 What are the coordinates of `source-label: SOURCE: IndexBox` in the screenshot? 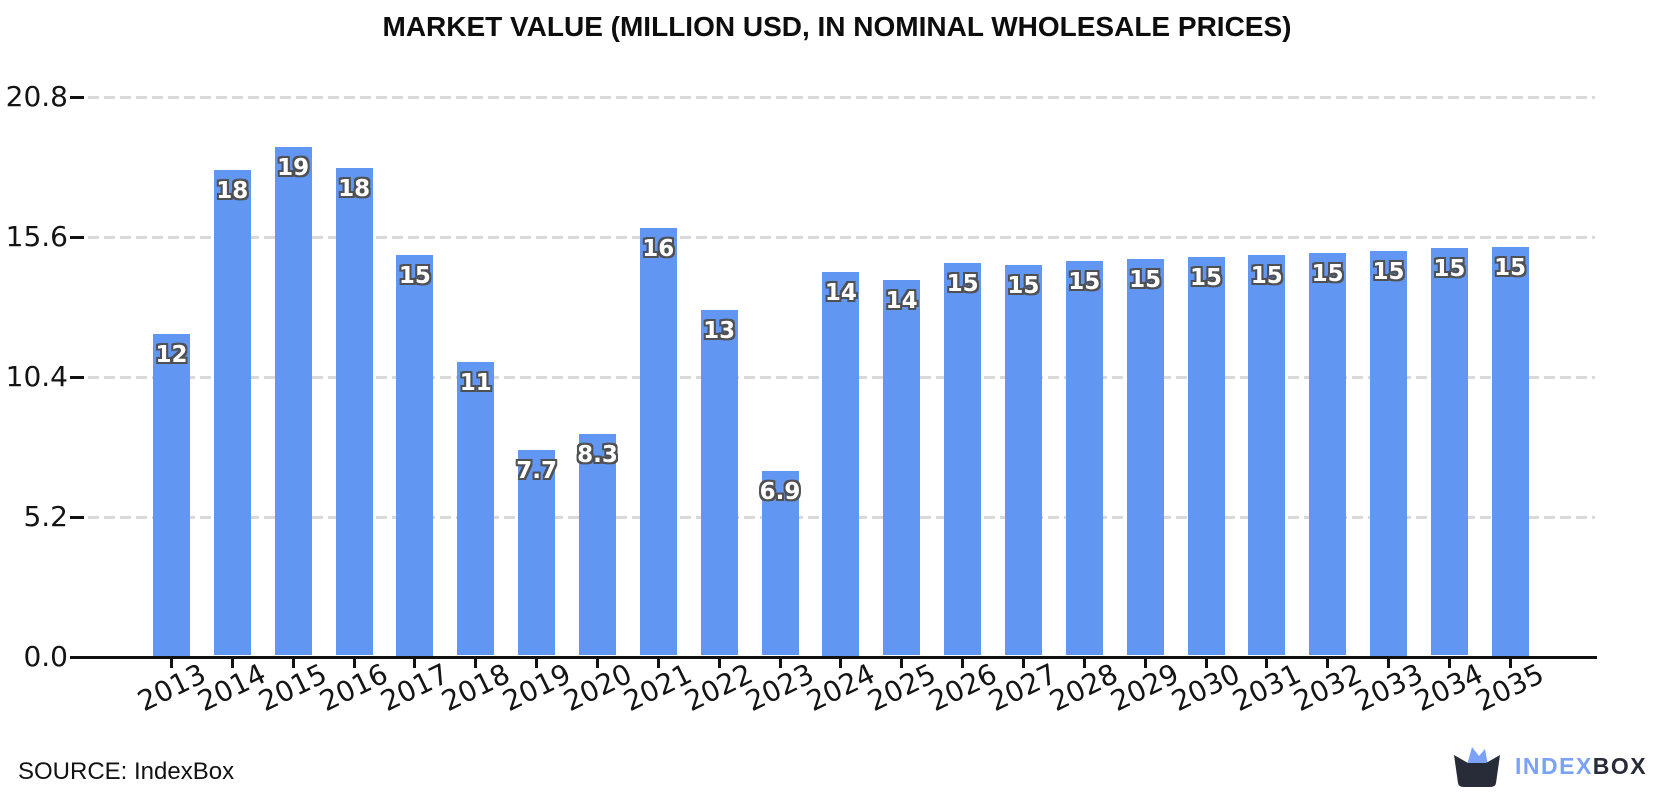 It's located at (126, 771).